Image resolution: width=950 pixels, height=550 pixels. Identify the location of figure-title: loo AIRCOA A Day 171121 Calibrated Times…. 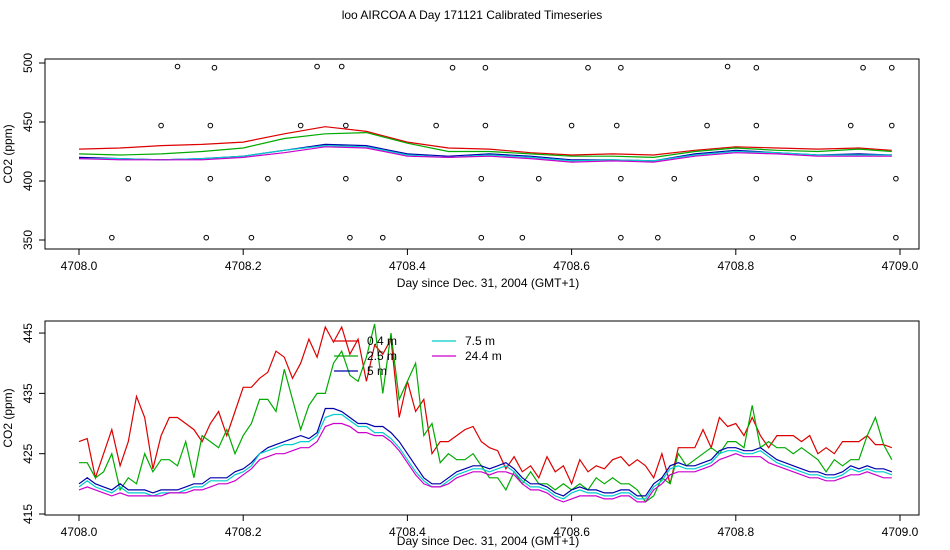
(472, 15).